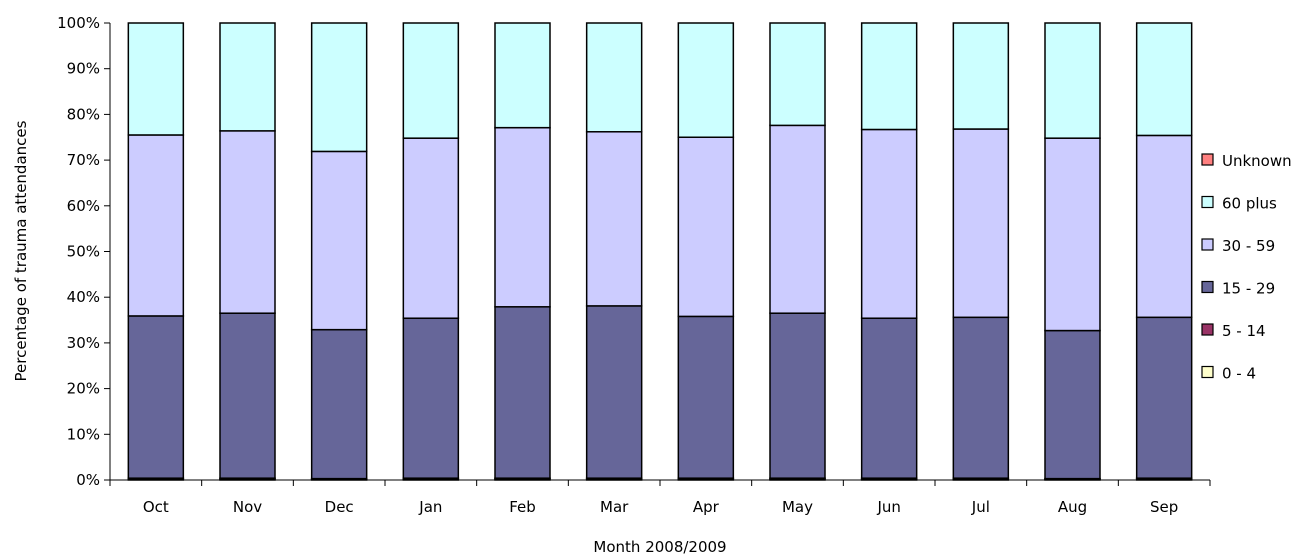 The image size is (1308, 558). Describe the element at coordinates (83, 434) in the screenshot. I see `y-tick-label: 10%` at that location.